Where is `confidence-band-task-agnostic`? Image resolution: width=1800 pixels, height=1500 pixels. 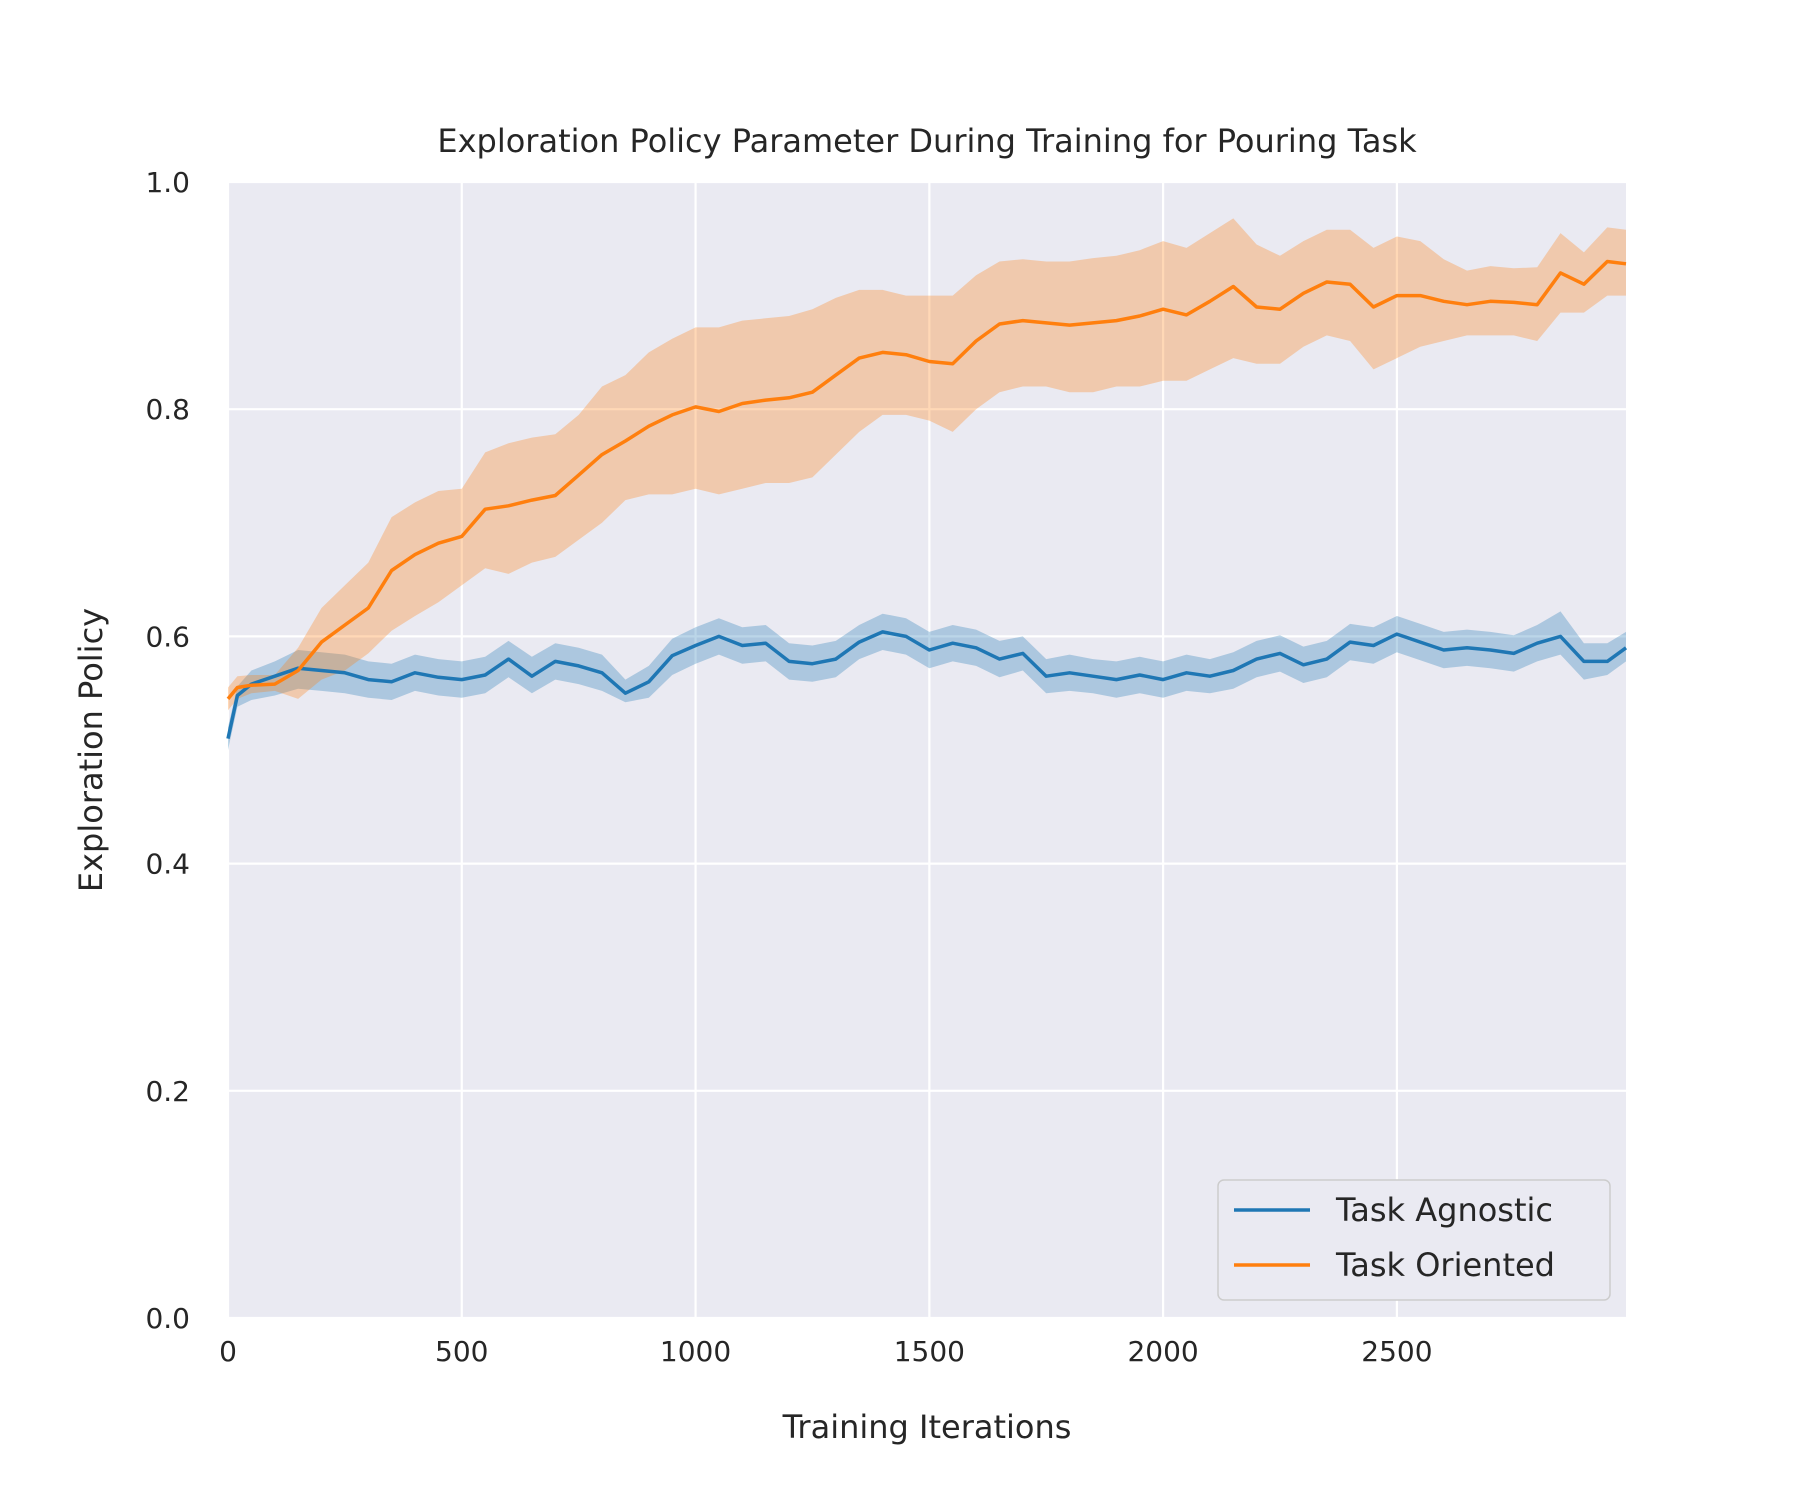 confidence-band-task-agnostic is located at coordinates (927, 680).